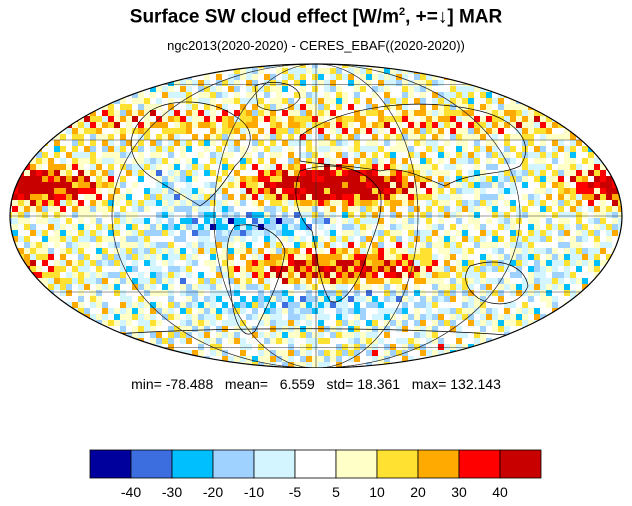 The image size is (632, 506). What do you see at coordinates (277, 96) in the screenshot?
I see `coast-greenland` at bounding box center [277, 96].